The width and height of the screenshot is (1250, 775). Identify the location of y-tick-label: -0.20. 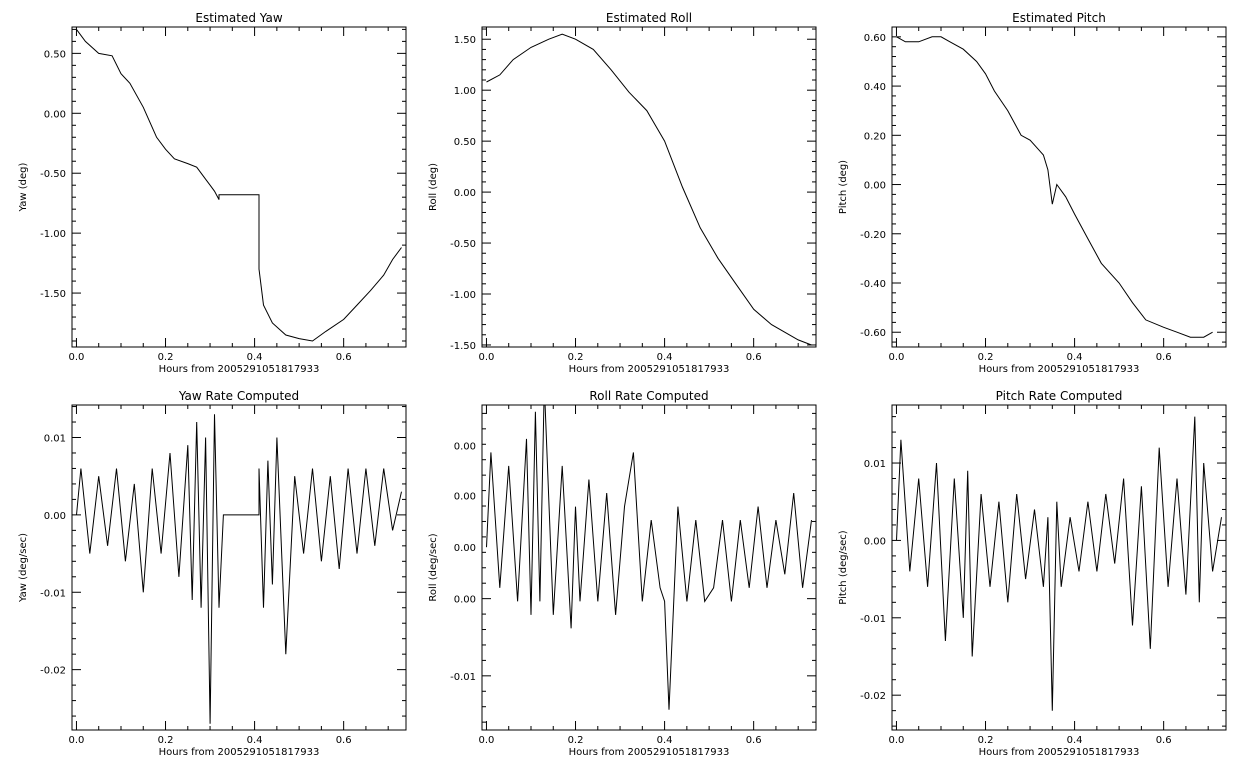
(873, 235).